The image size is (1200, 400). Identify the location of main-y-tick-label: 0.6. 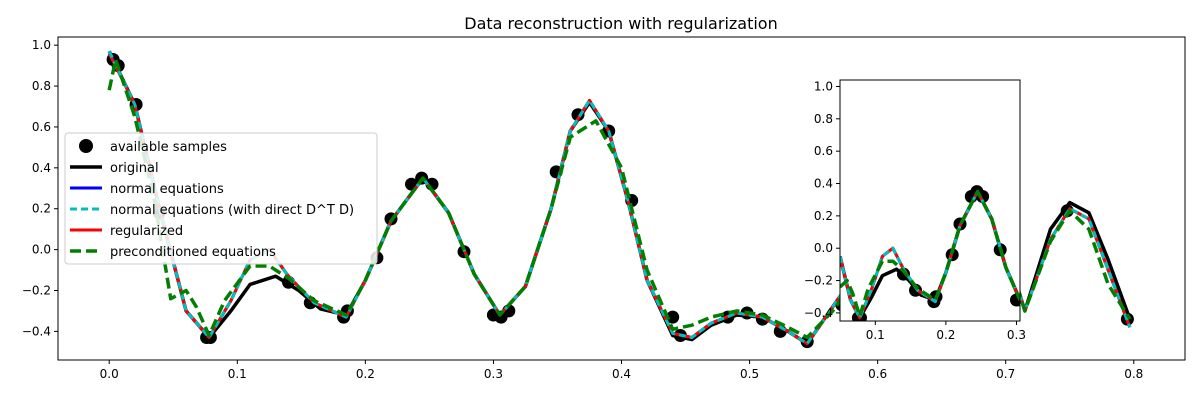
(41, 127).